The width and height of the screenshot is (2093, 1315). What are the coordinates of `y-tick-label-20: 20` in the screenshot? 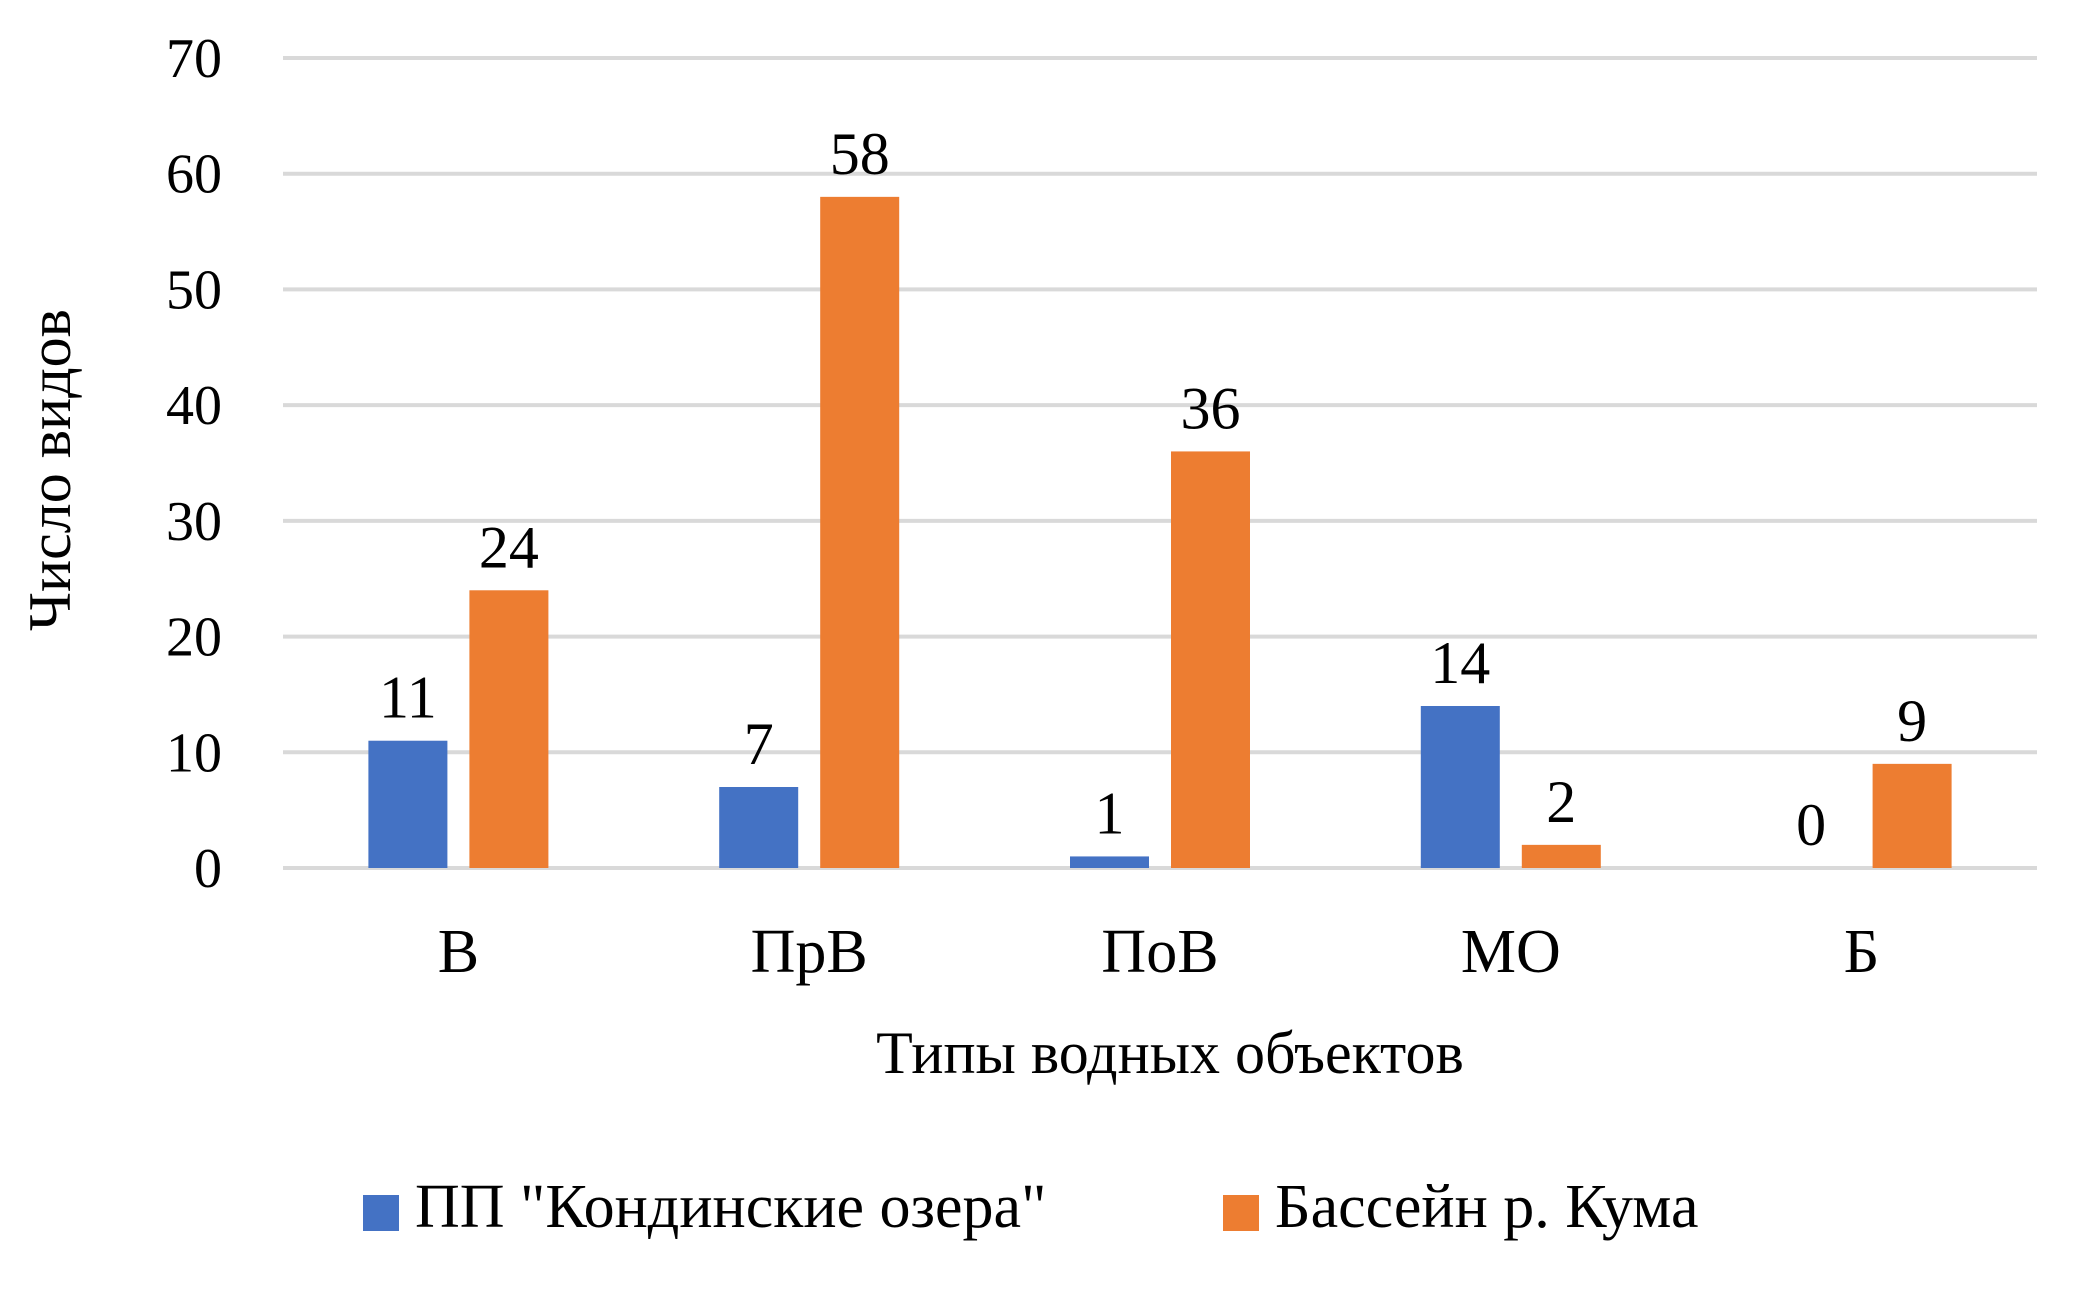 It's located at (194, 638).